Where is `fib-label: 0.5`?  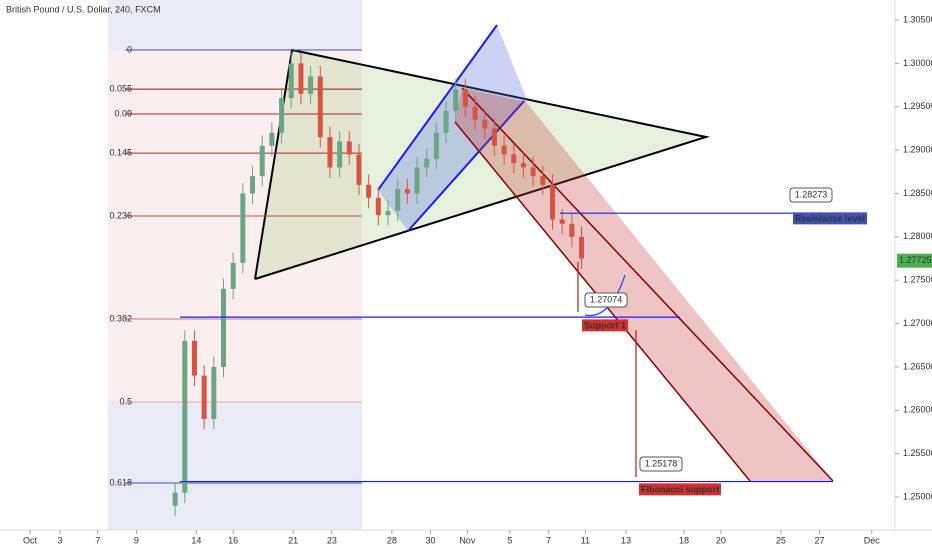
fib-label: 0.5 is located at coordinates (125, 401).